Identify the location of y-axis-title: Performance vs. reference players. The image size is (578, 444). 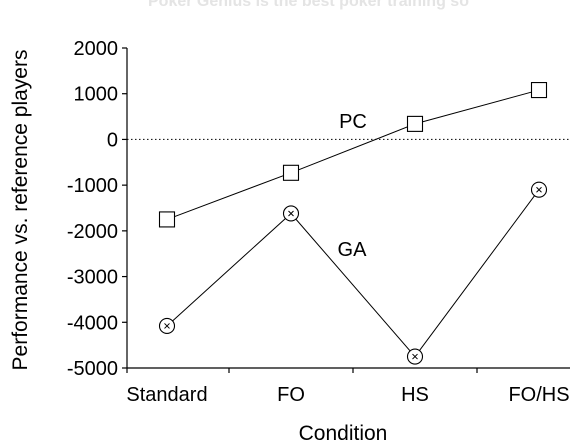
(20, 210).